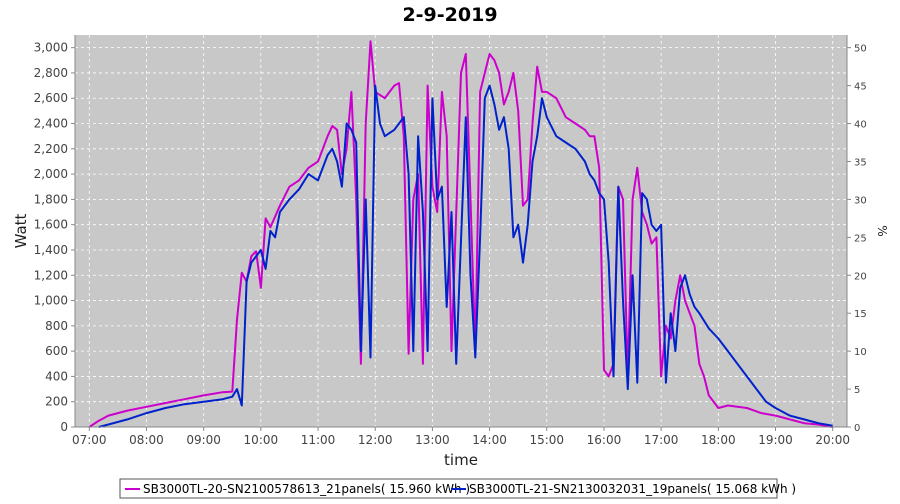 This screenshot has height=504, width=900. Describe the element at coordinates (860, 238) in the screenshot. I see `y-right-tick-label: 25` at that location.